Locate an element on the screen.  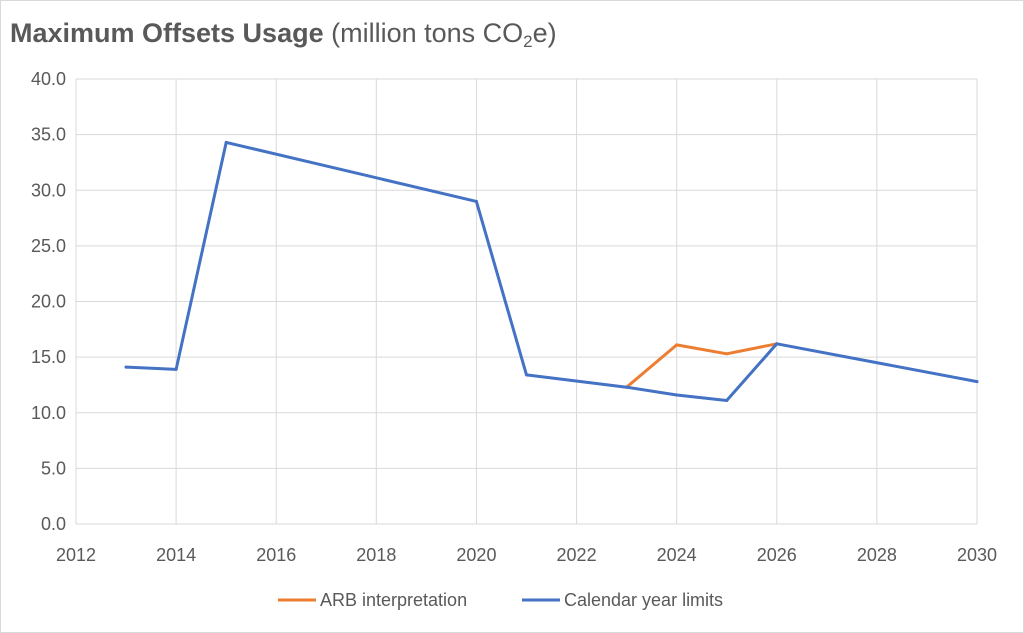
y-tick-label: 30.0 is located at coordinates (48, 190).